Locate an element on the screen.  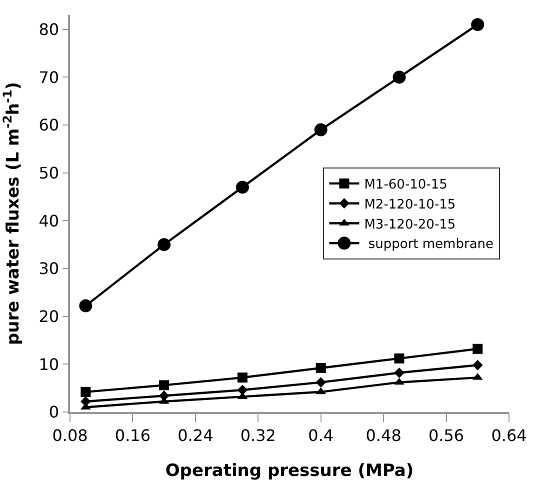
legend-label: M1-60-10-15 is located at coordinates (406, 185).